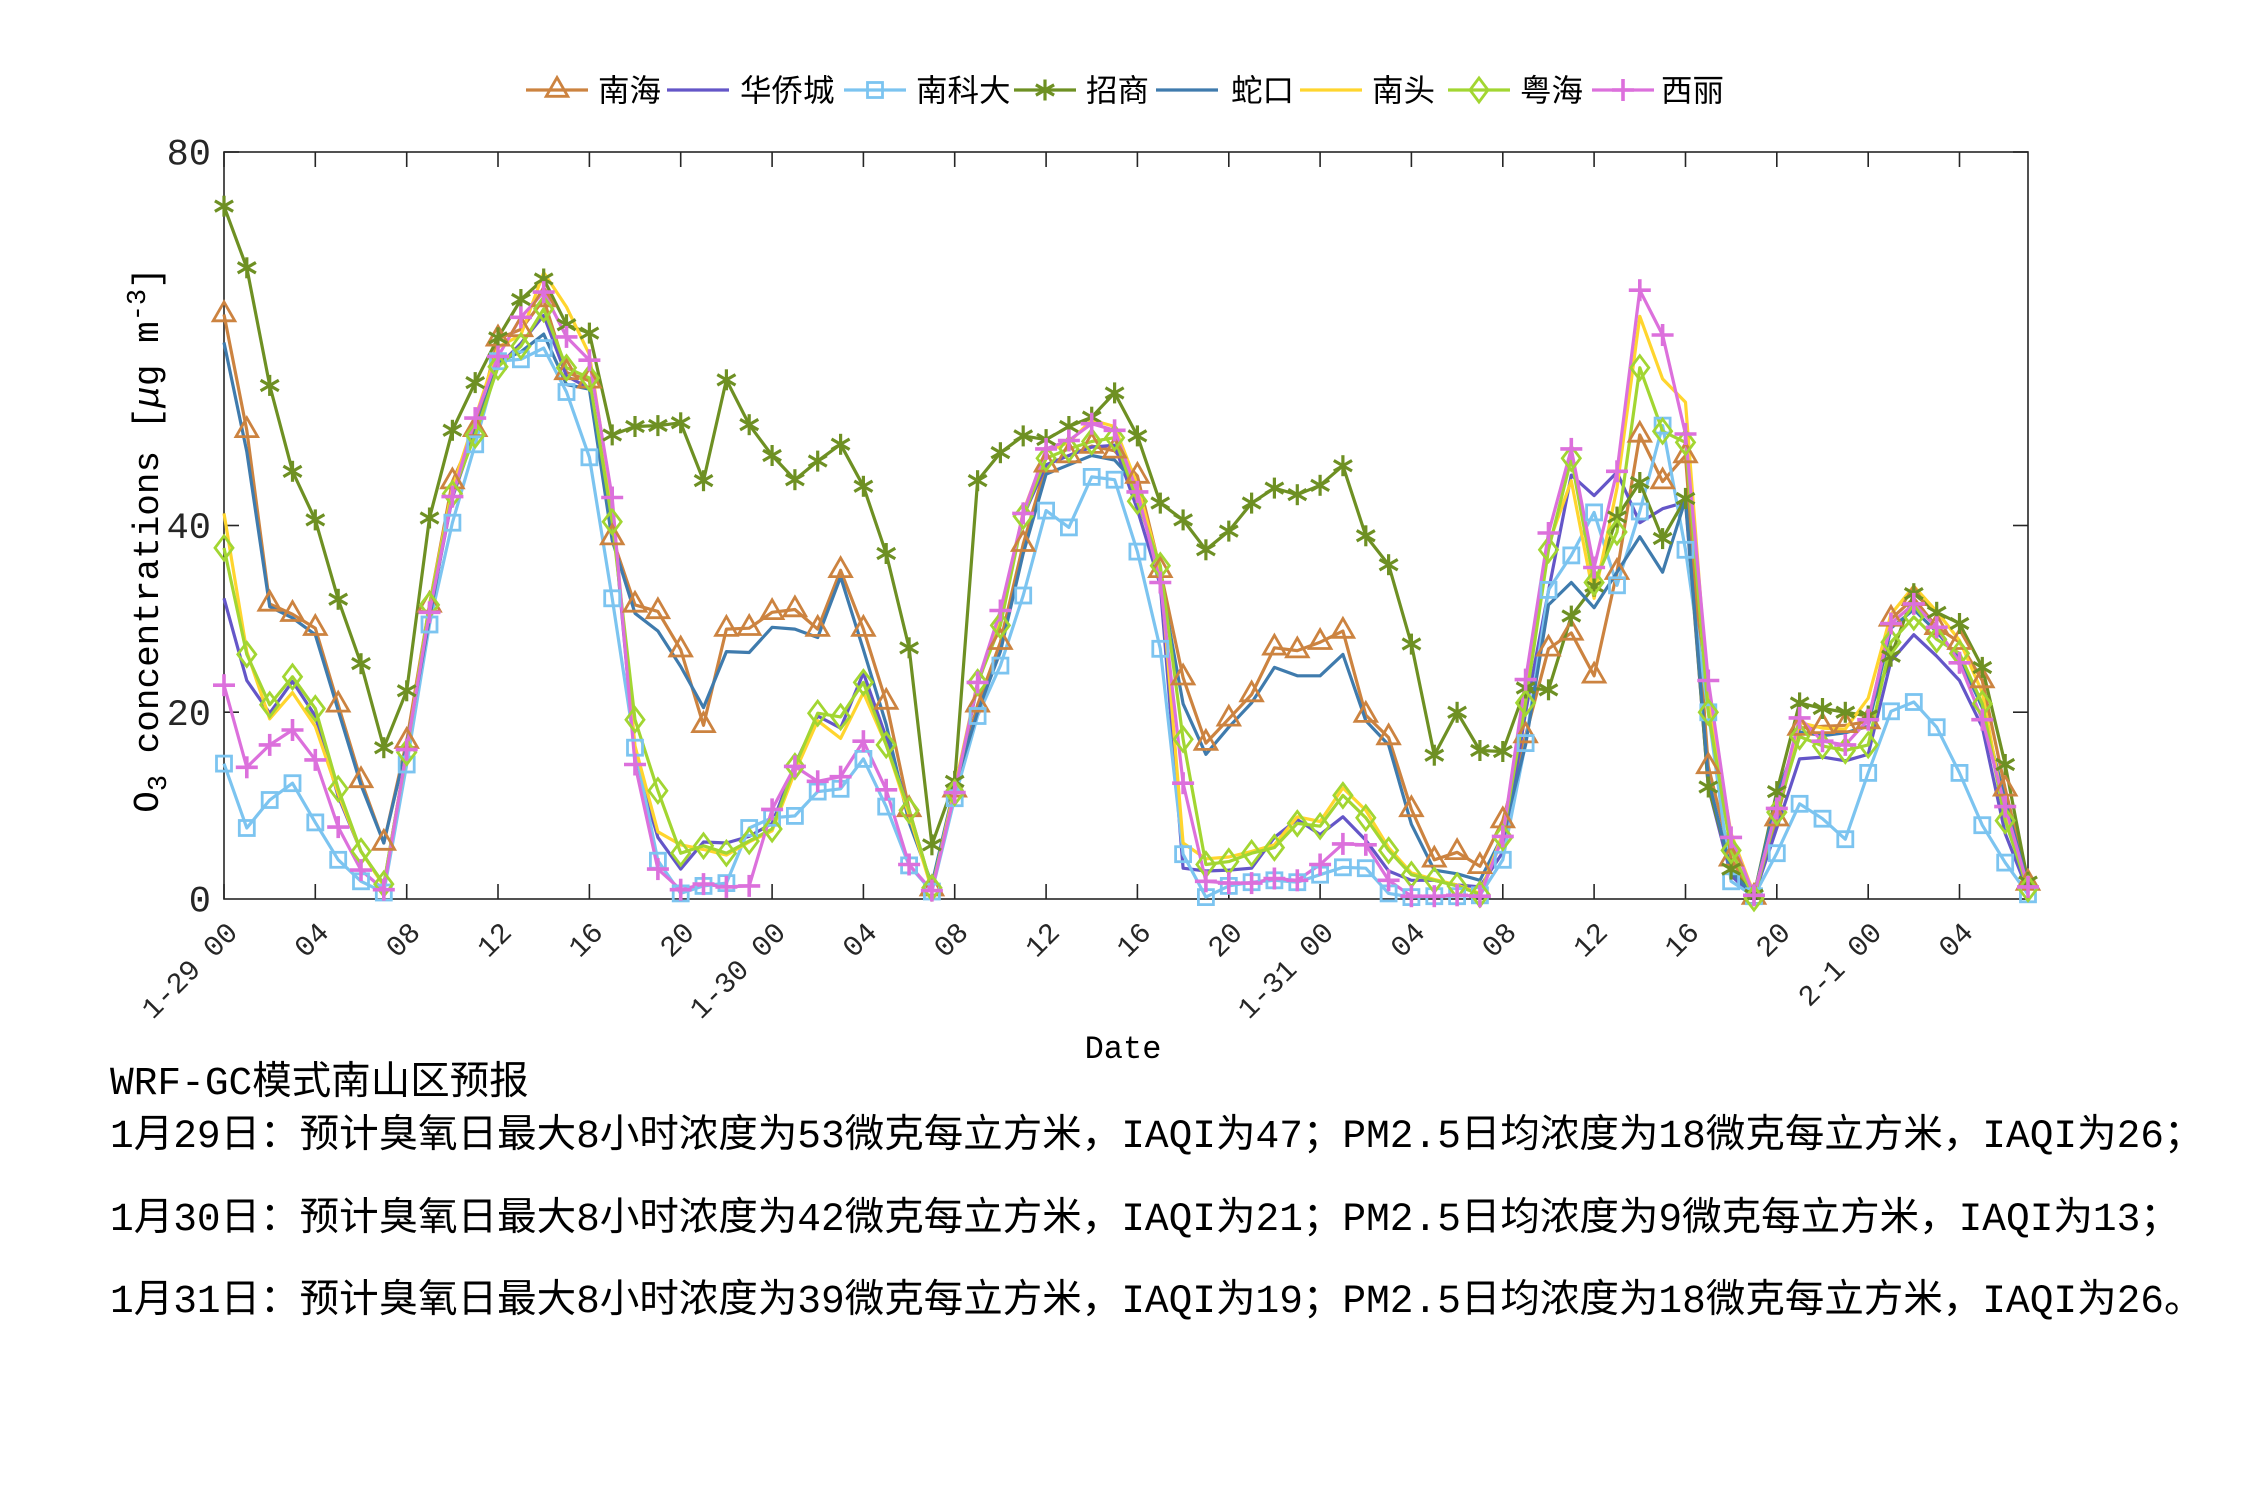 The height and width of the screenshot is (1505, 2250). What do you see at coordinates (189, 716) in the screenshot?
I see `svg-text: 20` at bounding box center [189, 716].